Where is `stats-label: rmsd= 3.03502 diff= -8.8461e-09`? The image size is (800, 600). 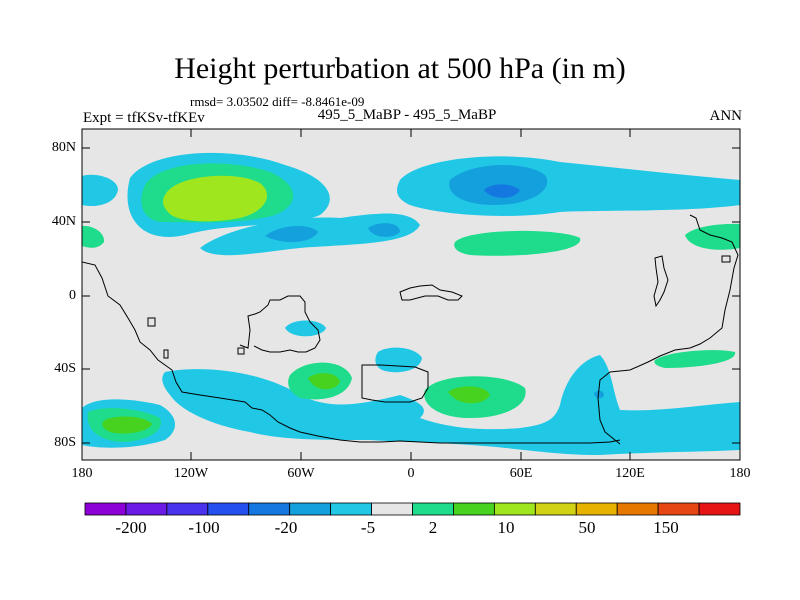 stats-label: rmsd= 3.03502 diff= -8.8461e-09 is located at coordinates (277, 101).